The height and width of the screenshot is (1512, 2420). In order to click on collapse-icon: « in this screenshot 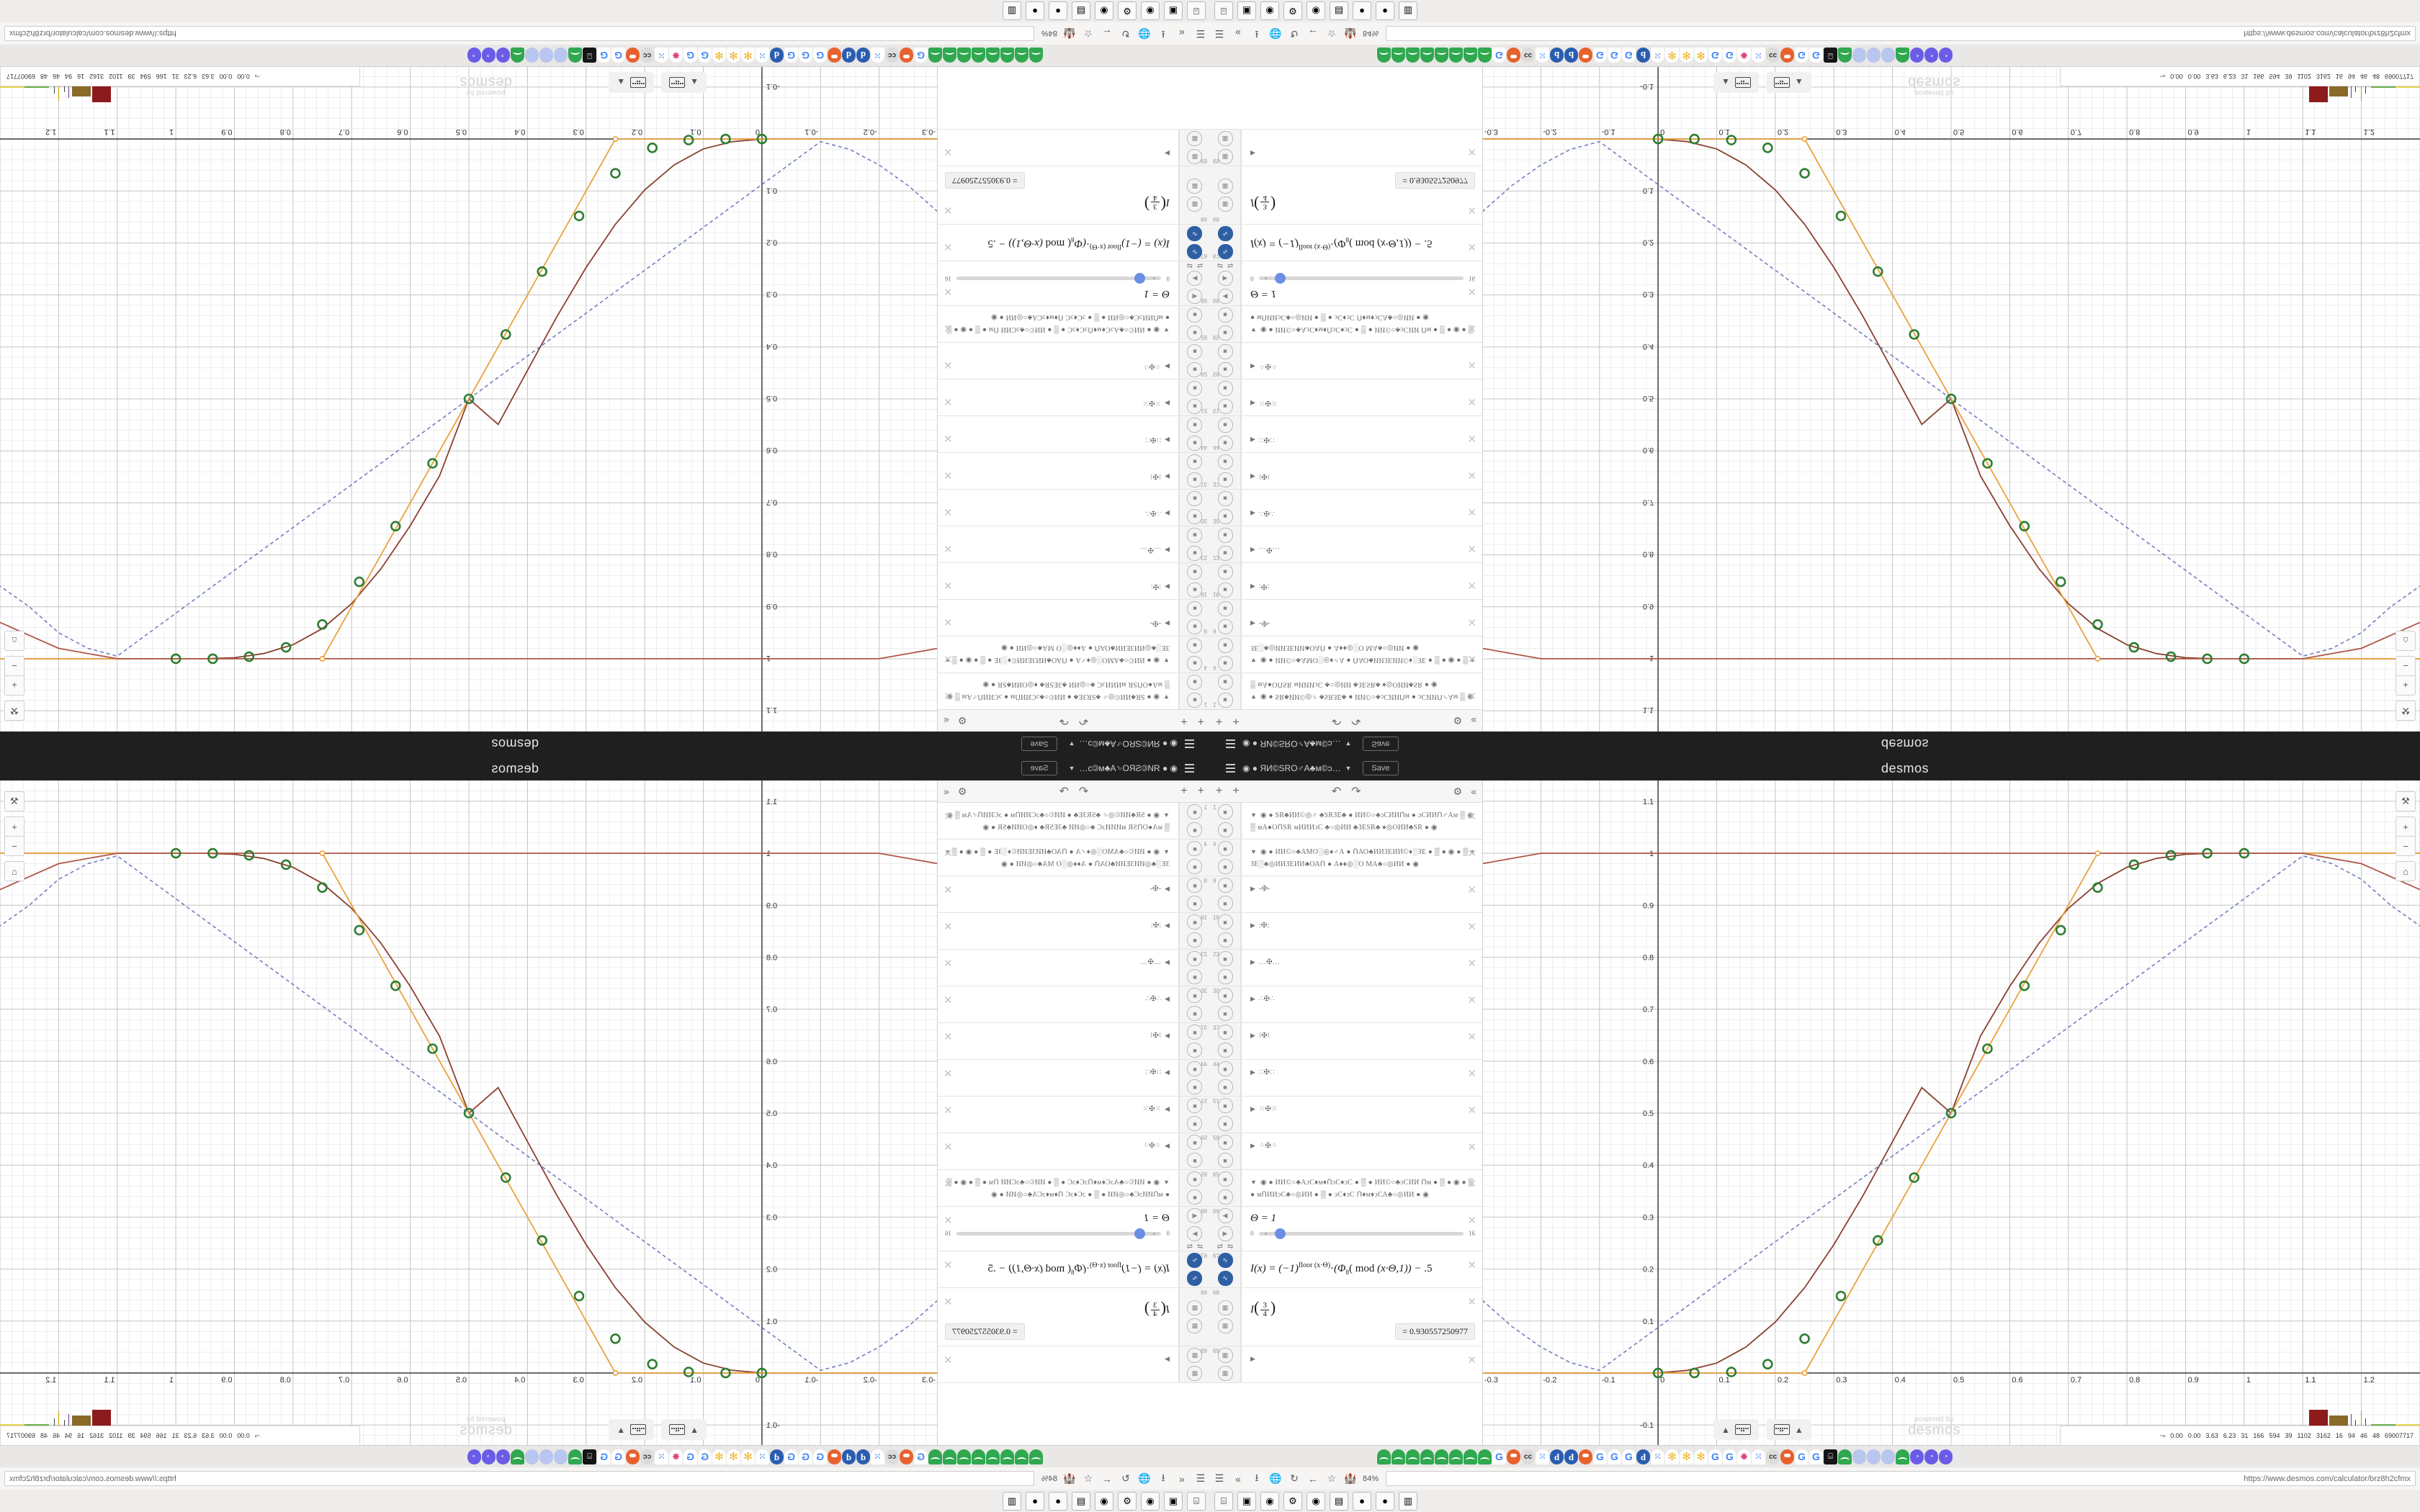, I will do `click(947, 720)`.